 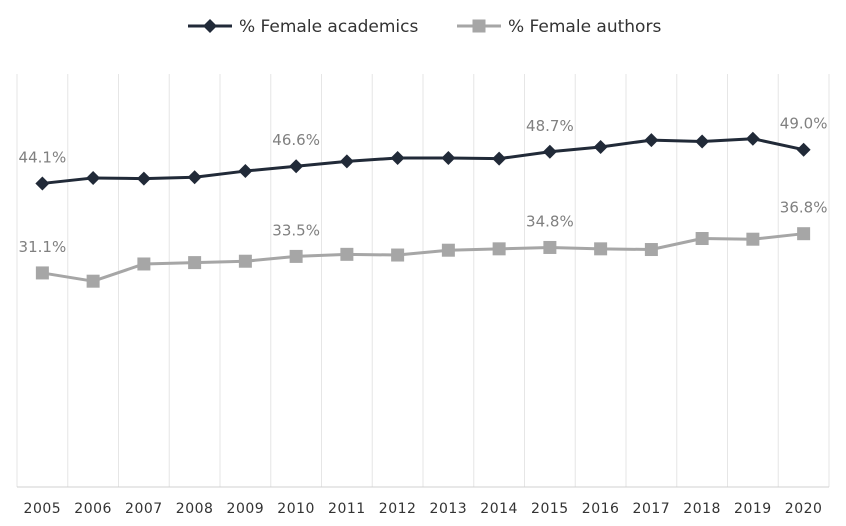 I want to click on data-label-0-5: 46.6%, so click(x=296, y=140).